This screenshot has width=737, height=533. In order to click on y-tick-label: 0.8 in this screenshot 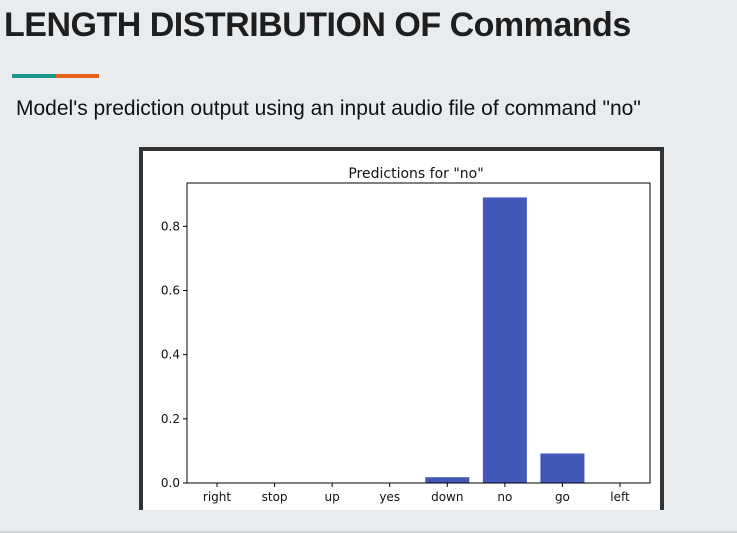, I will do `click(170, 226)`.